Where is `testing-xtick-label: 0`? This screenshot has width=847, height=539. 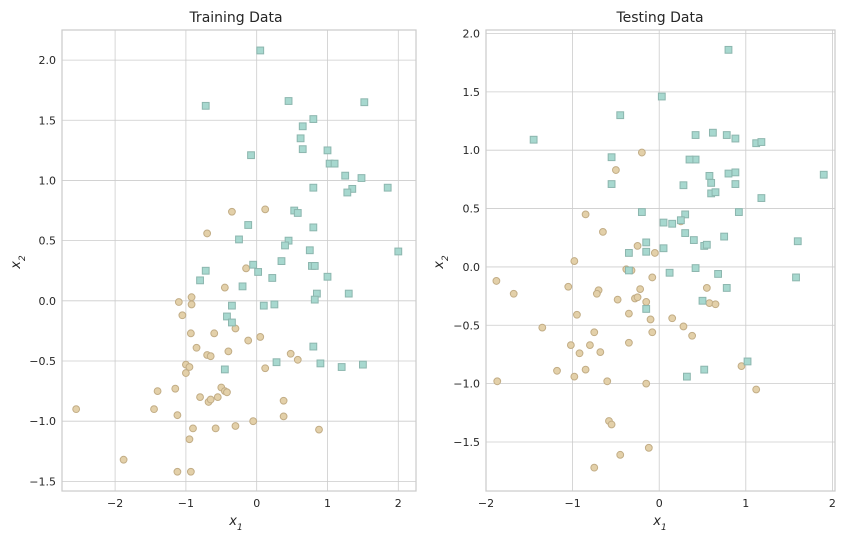
testing-xtick-label: 0 is located at coordinates (659, 503).